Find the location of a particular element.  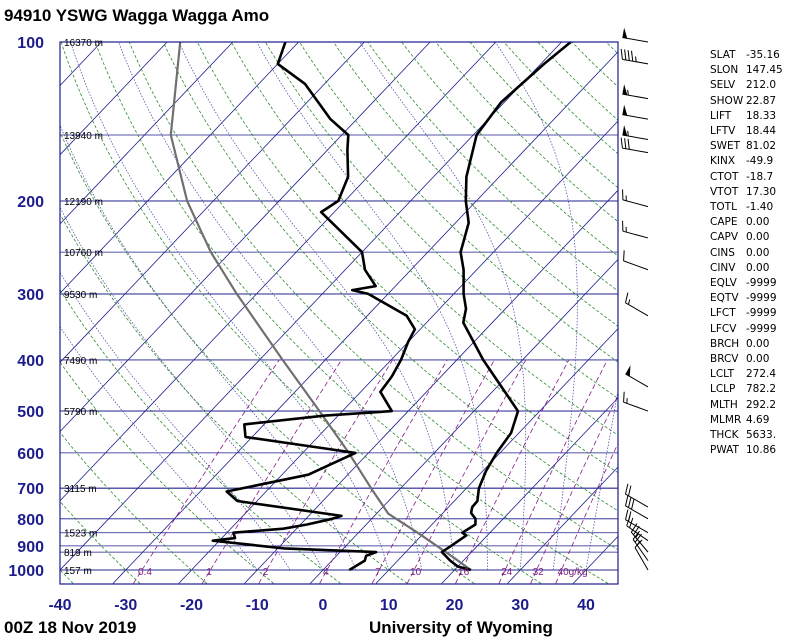

pressure-tick-label: 800 is located at coordinates (30, 520).